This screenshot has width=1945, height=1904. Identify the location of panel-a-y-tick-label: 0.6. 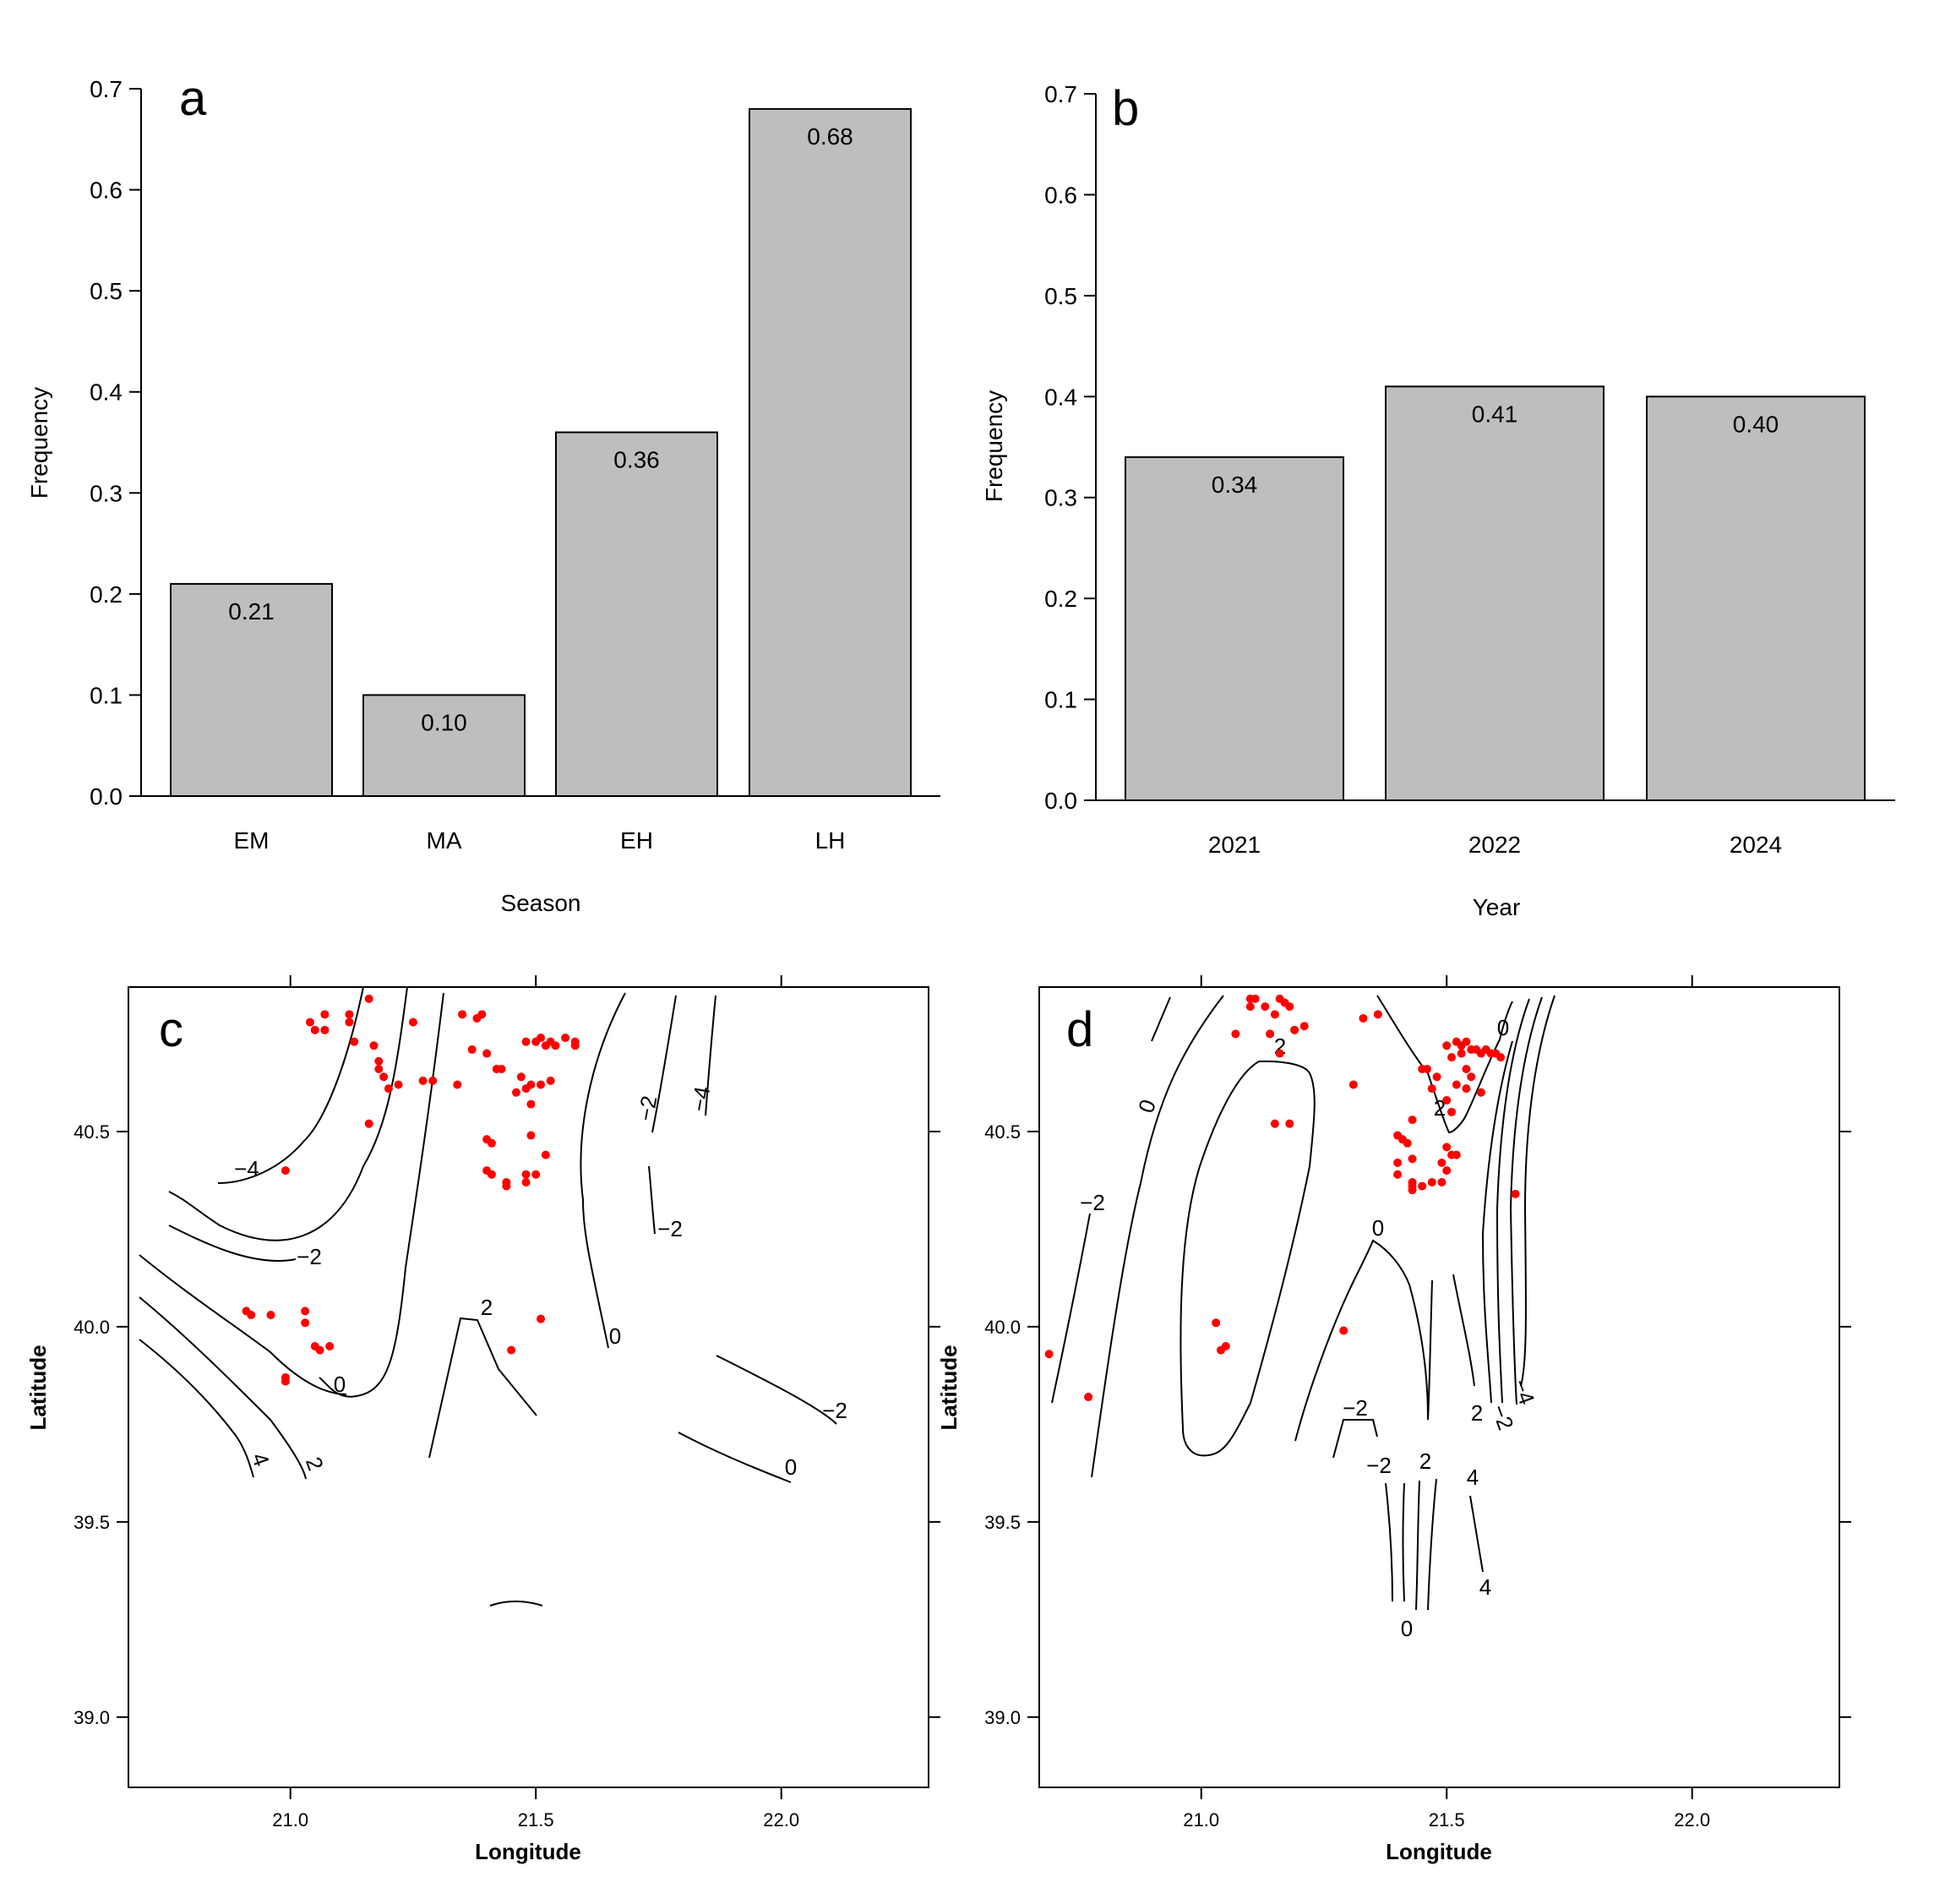
(106, 190).